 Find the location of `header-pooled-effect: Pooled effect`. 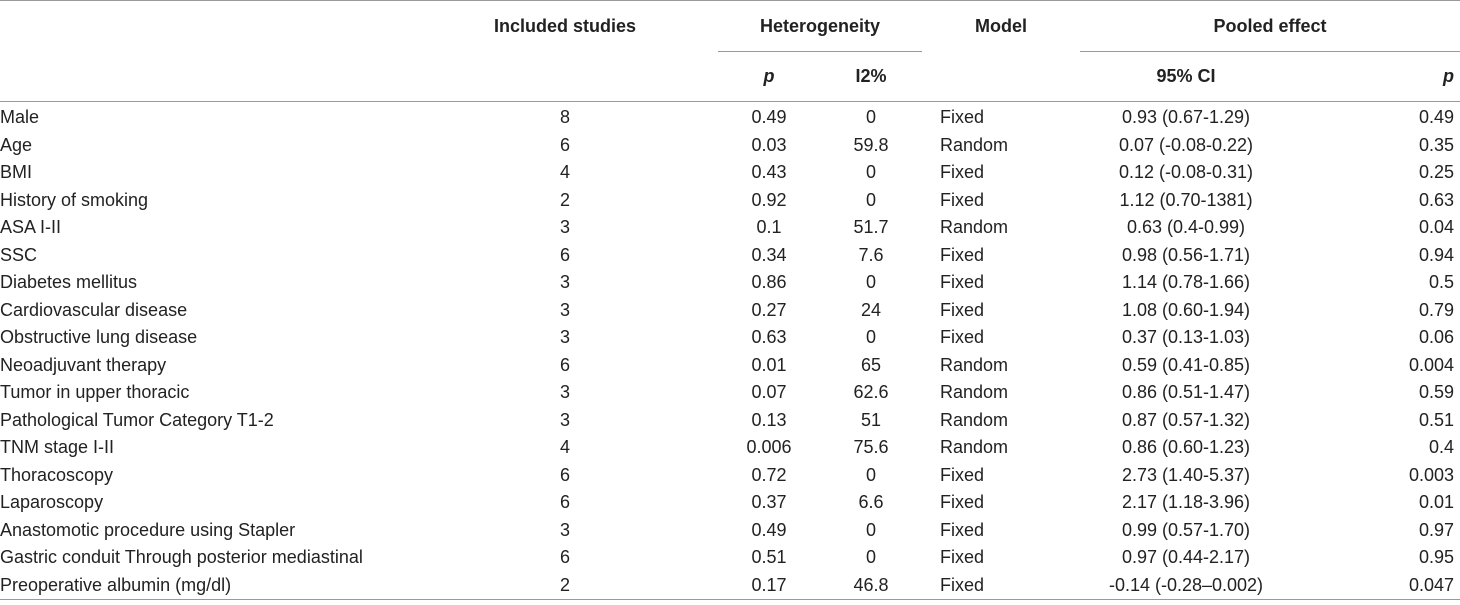

header-pooled-effect: Pooled effect is located at coordinates (1270, 25).